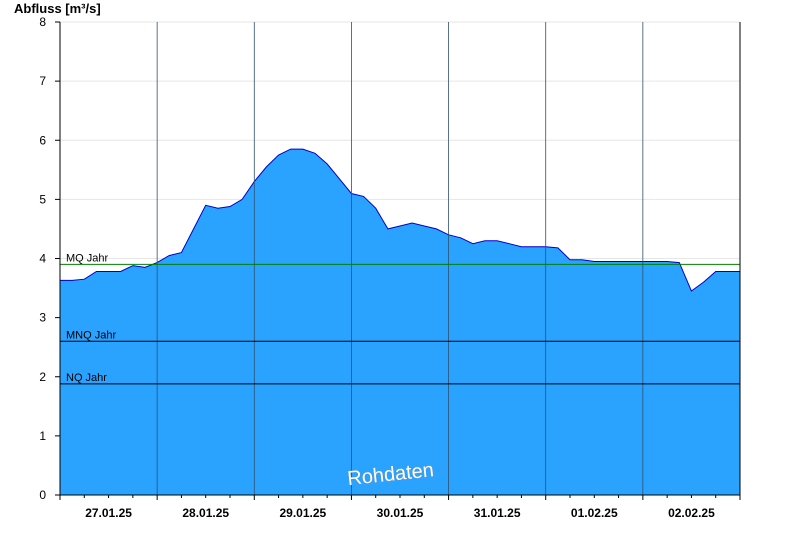 The width and height of the screenshot is (800, 550). I want to click on x-tick-label: 02.02.25, so click(691, 513).